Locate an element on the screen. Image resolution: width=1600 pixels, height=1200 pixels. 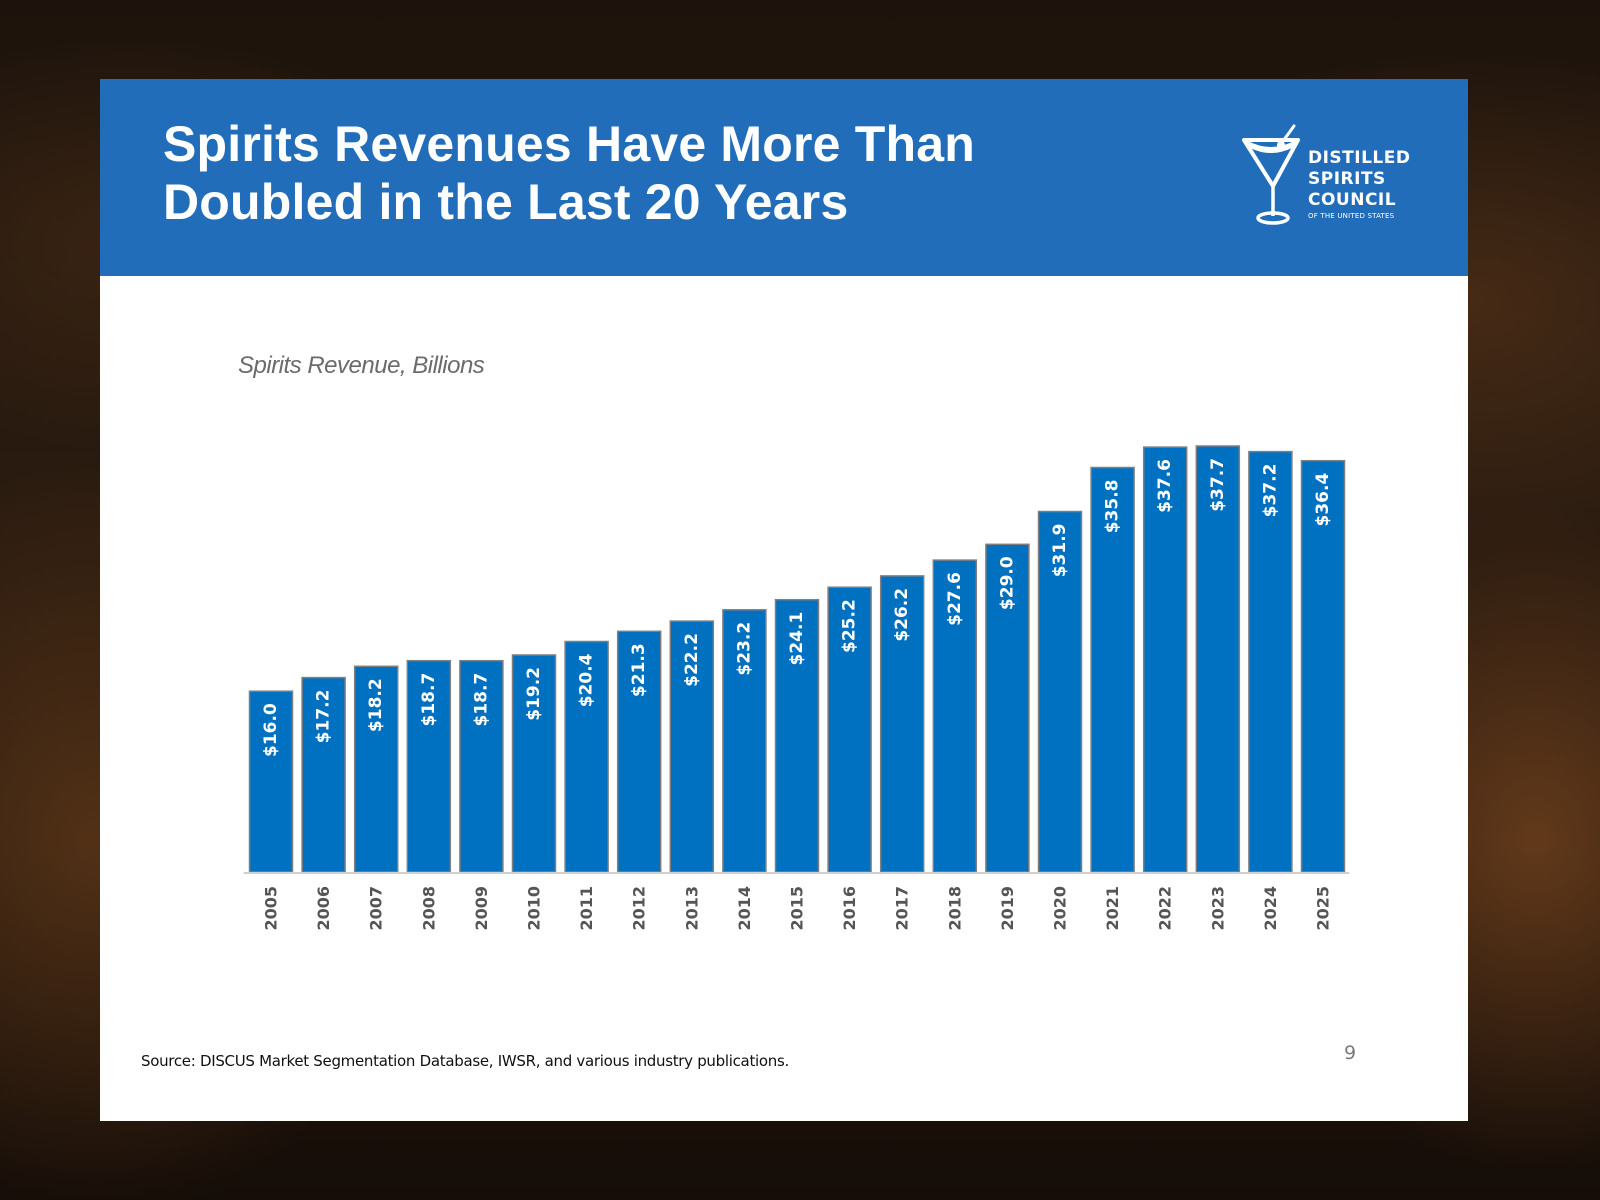
x-tick-label: 2009 is located at coordinates (481, 908).